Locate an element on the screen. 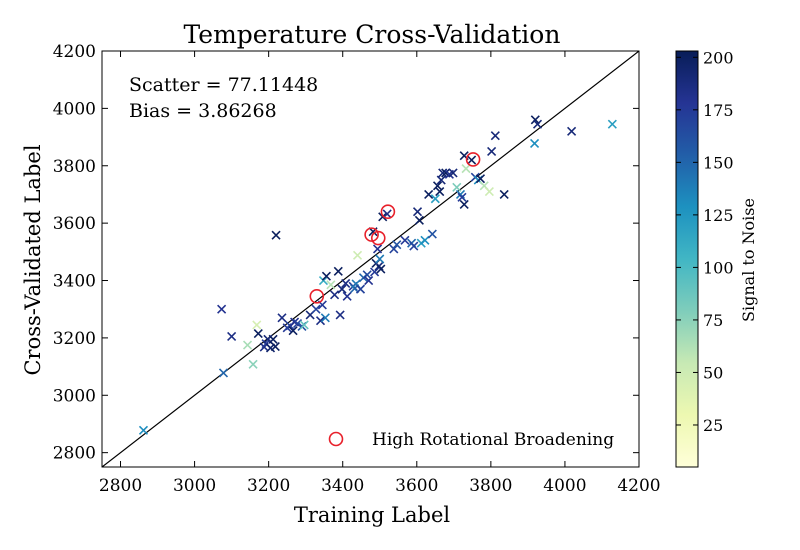 This screenshot has height=550, width=800. x-tick-label: 2800 is located at coordinates (120, 486).